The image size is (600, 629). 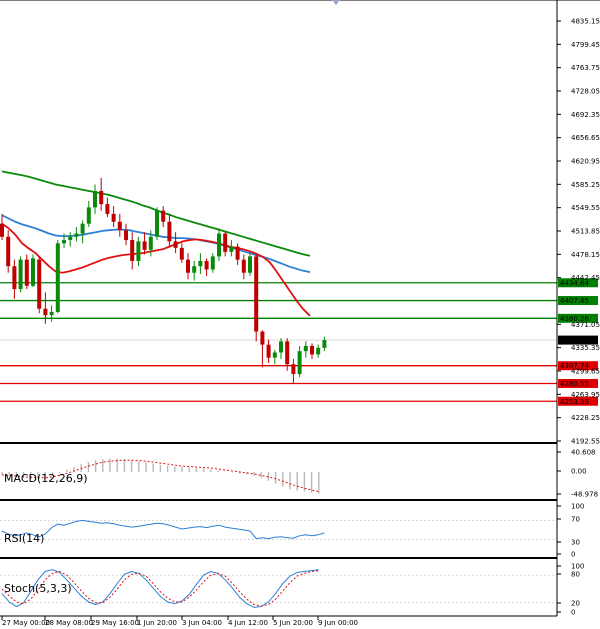 I want to click on price-tick-label: 4549.55, so click(x=585, y=208).